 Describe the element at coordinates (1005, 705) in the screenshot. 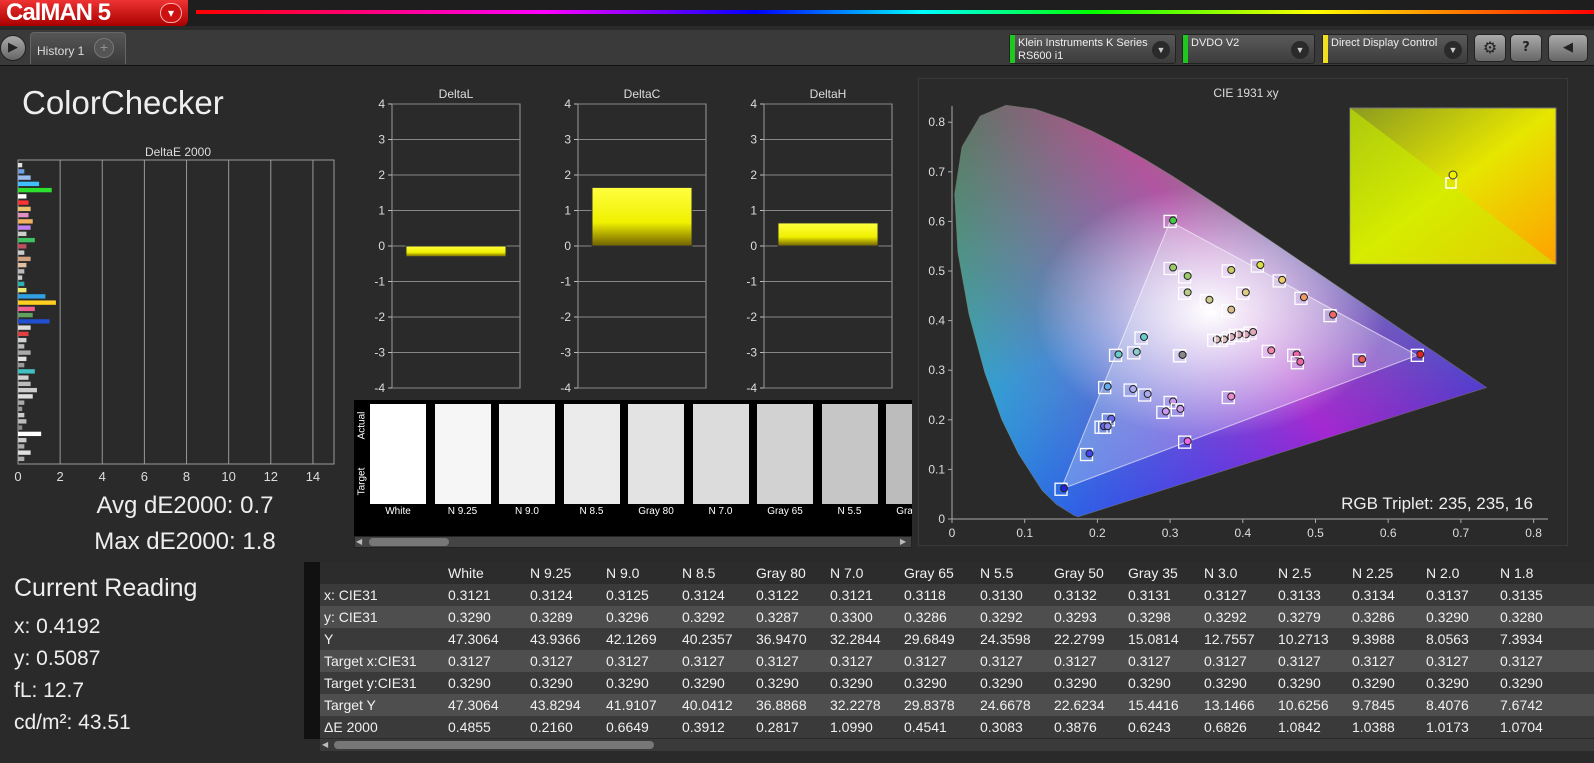

I see `table-cell: 24.6678` at that location.